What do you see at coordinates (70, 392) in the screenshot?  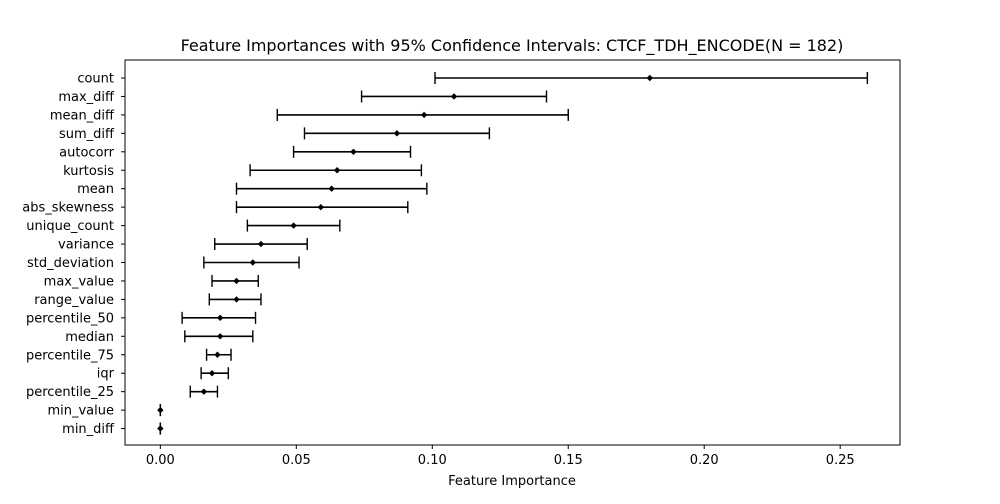 I see `y-tick-label: percentile_25` at bounding box center [70, 392].